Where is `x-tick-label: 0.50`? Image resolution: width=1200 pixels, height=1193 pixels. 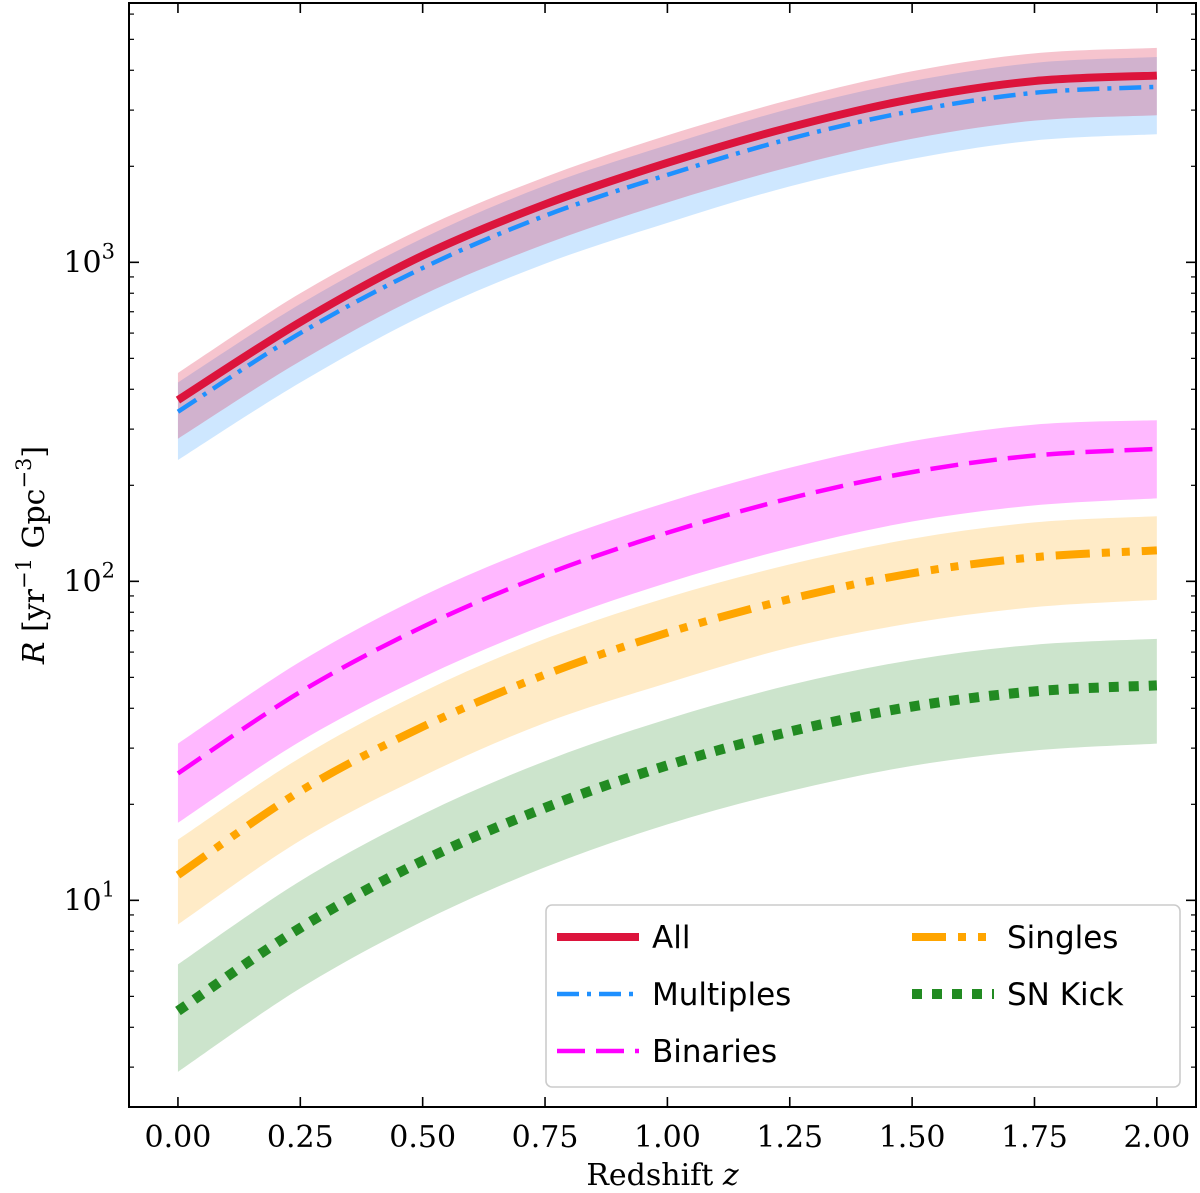 x-tick-label: 0.50 is located at coordinates (422, 1137).